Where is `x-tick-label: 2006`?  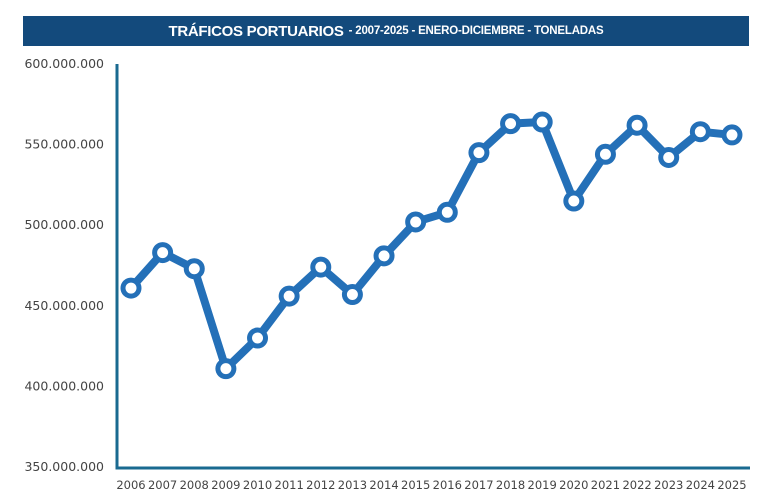 x-tick-label: 2006 is located at coordinates (130, 485).